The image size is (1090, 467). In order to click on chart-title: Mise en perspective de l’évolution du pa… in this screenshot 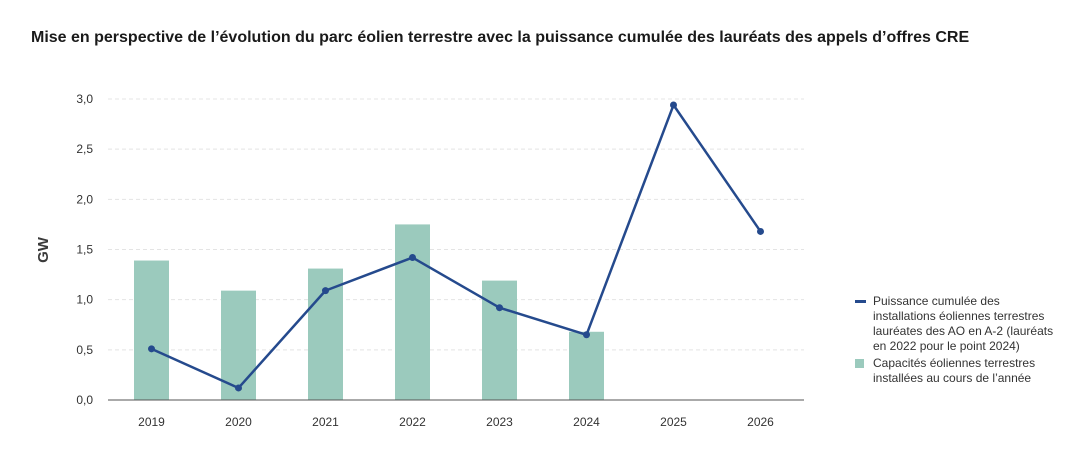, I will do `click(500, 37)`.